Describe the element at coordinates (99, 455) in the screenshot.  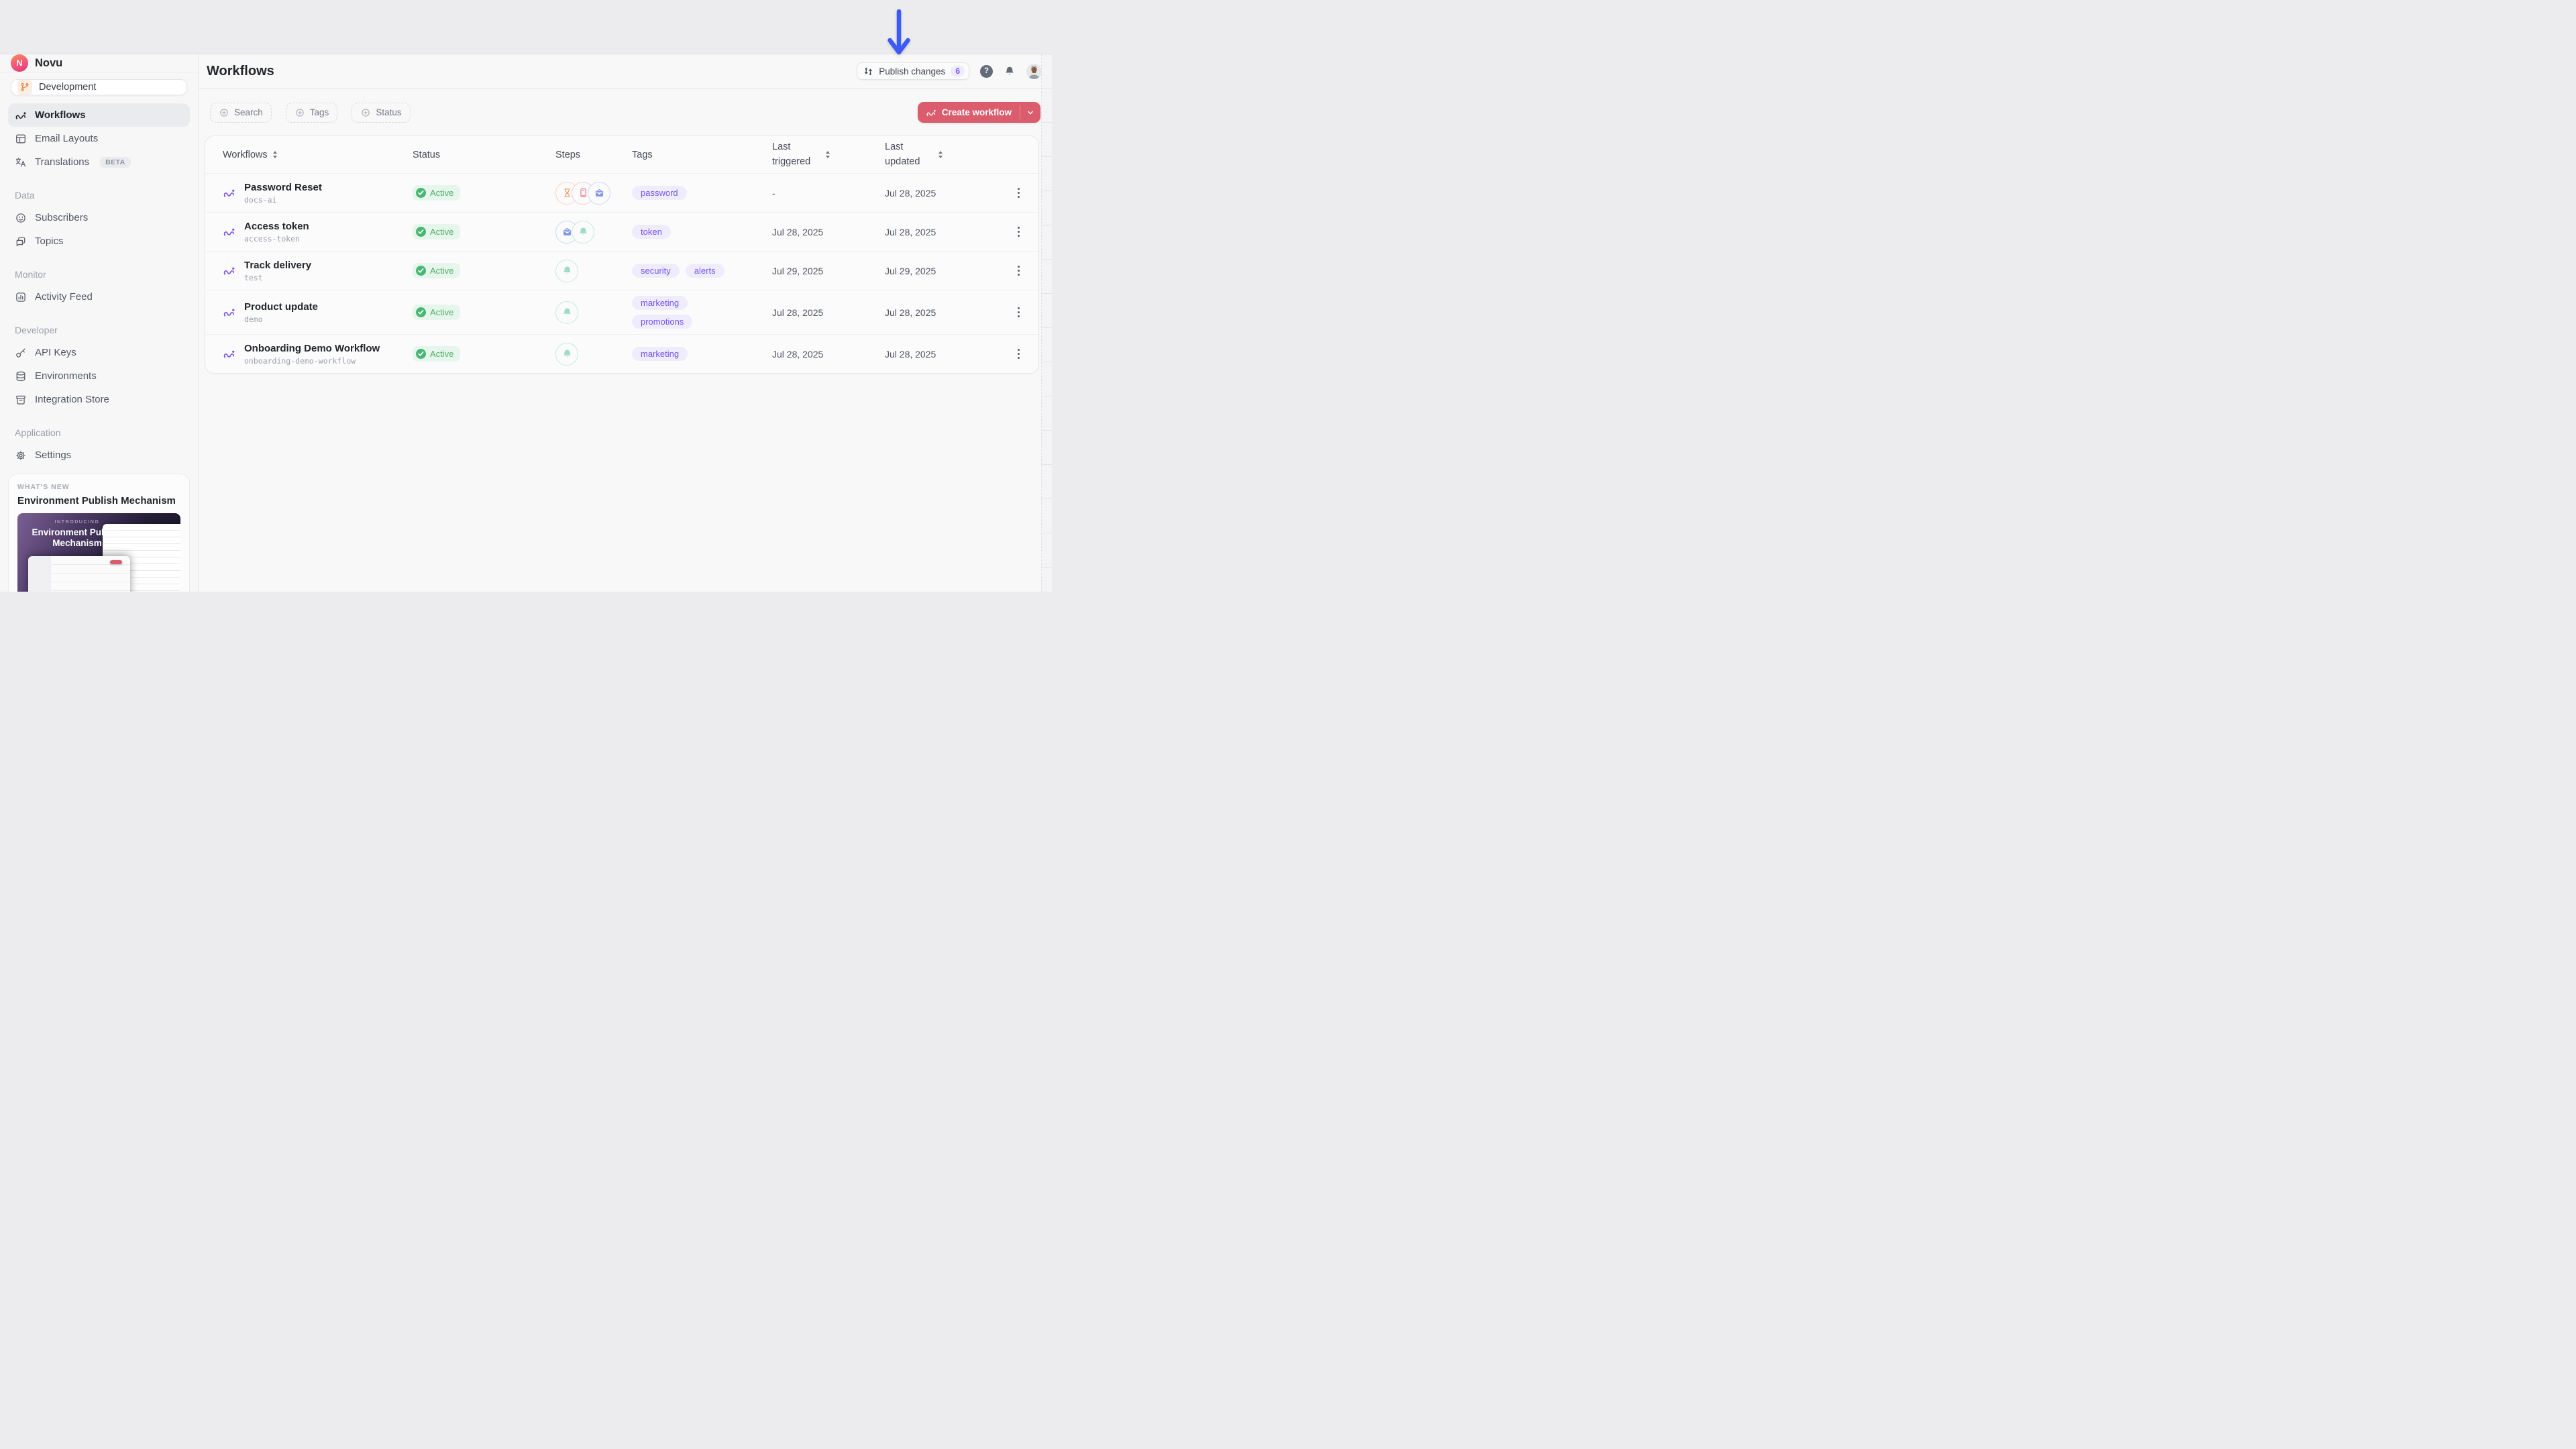
I see `sidebar-item-settings: Settings` at that location.